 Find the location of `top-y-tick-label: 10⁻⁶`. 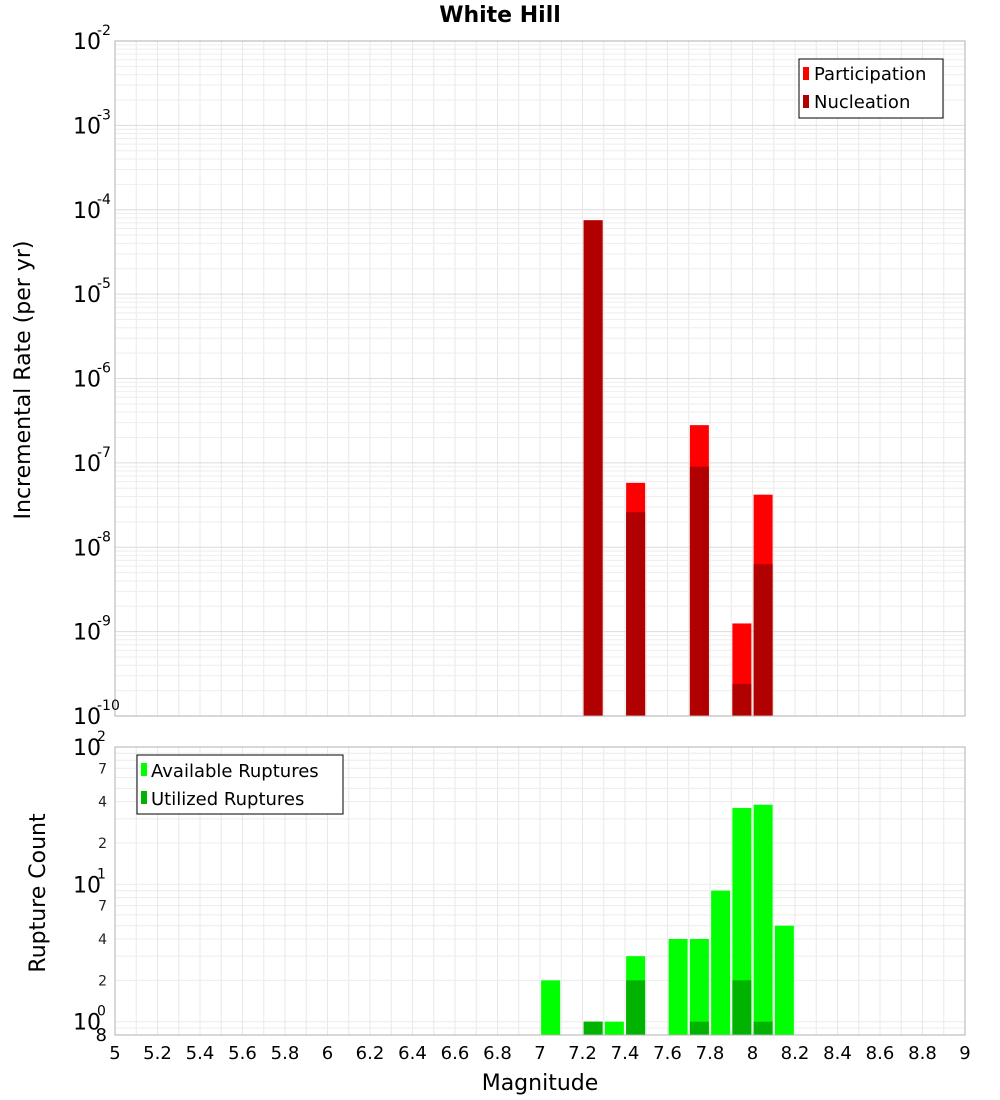

top-y-tick-label: 10⁻⁶ is located at coordinates (92, 377).